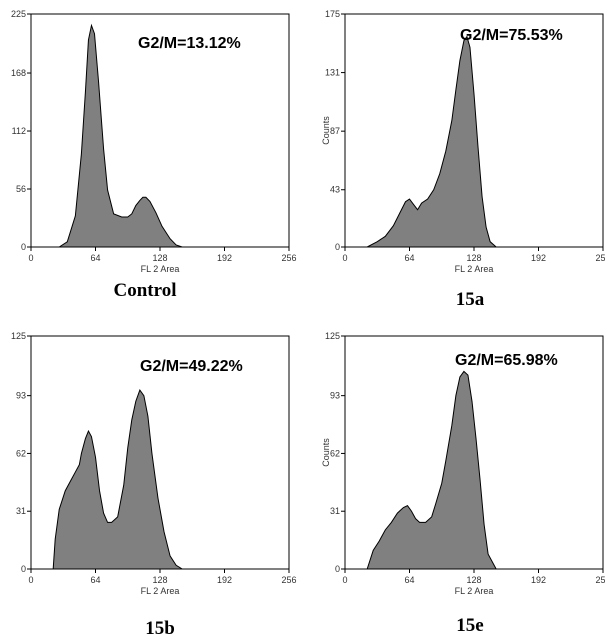 The width and height of the screenshot is (605, 637). I want to click on y-tick-label-15e-3: 93, so click(335, 396).